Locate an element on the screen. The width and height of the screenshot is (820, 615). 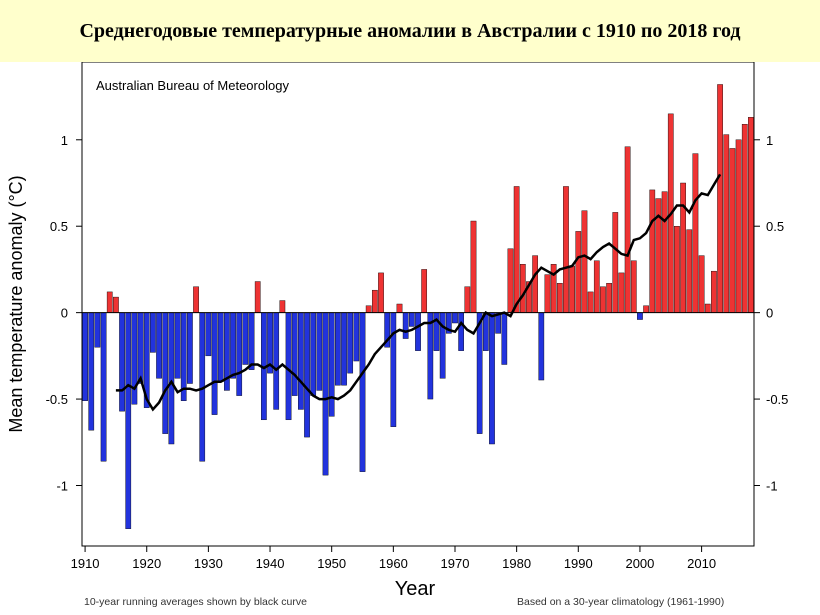
bar-1911 is located at coordinates (91, 371).